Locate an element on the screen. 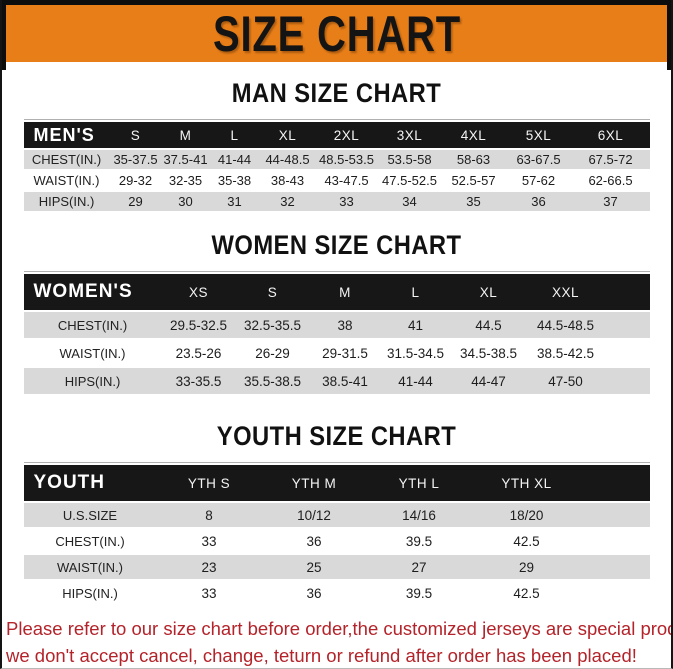  measurement-value: 47-50 is located at coordinates (565, 381).